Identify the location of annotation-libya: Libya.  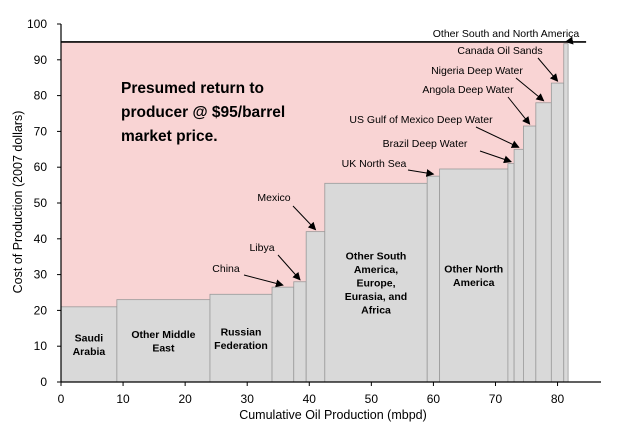
(261, 248).